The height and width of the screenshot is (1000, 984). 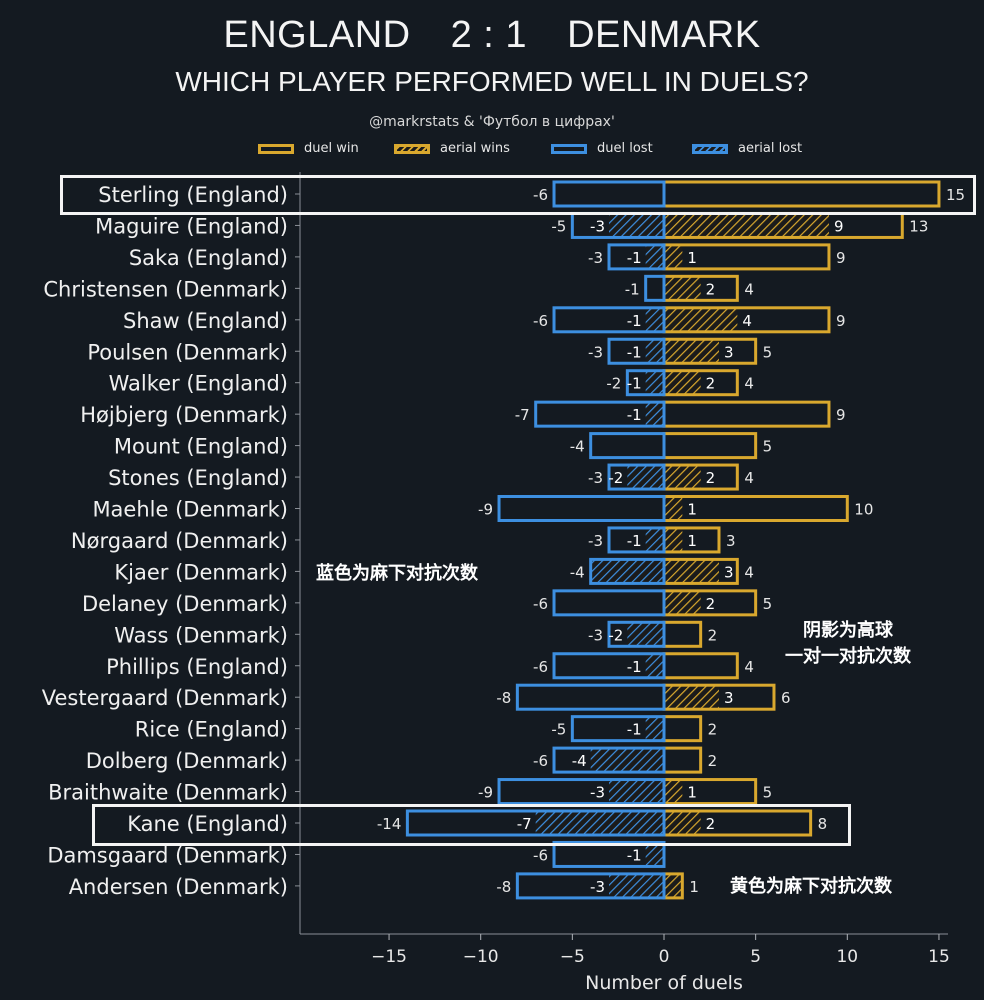 What do you see at coordinates (569, 148) in the screenshot?
I see `legend-swatch-duel-lost` at bounding box center [569, 148].